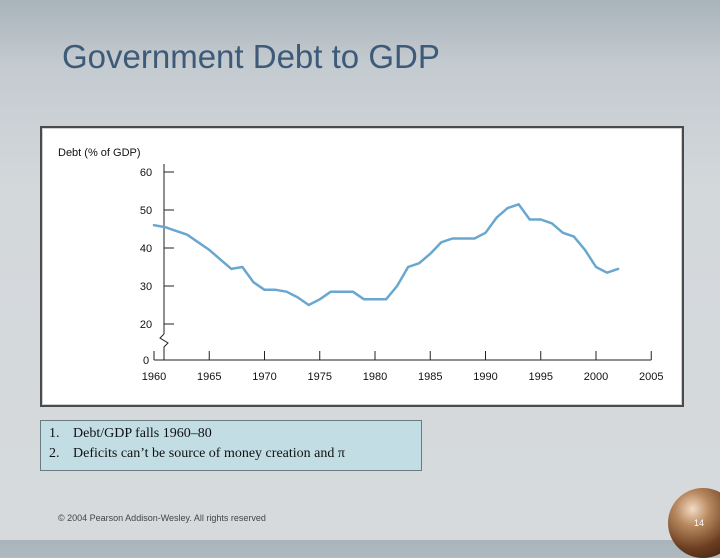 The height and width of the screenshot is (558, 720). What do you see at coordinates (375, 377) in the screenshot?
I see `x-tick-label: 1980` at bounding box center [375, 377].